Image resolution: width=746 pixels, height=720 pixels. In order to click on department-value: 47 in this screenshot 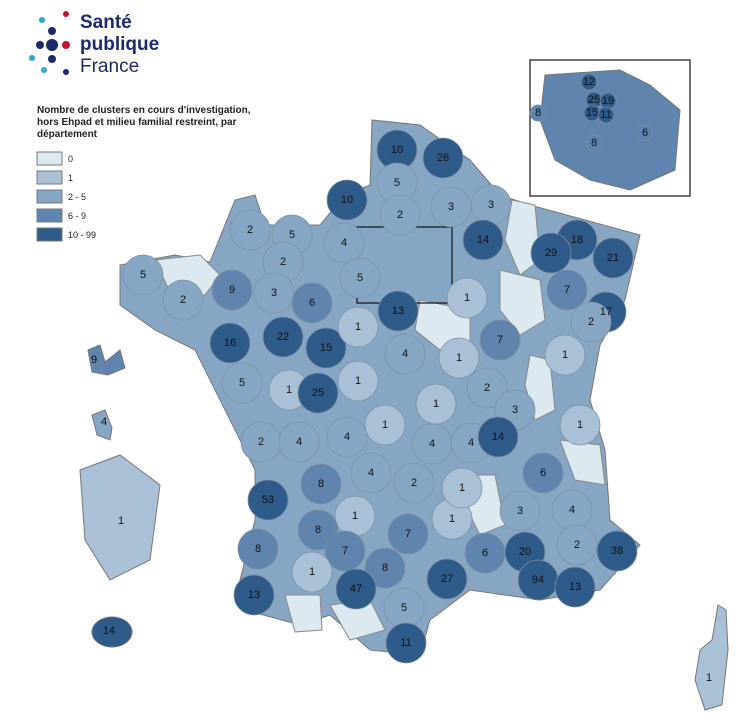, I will do `click(356, 589)`.